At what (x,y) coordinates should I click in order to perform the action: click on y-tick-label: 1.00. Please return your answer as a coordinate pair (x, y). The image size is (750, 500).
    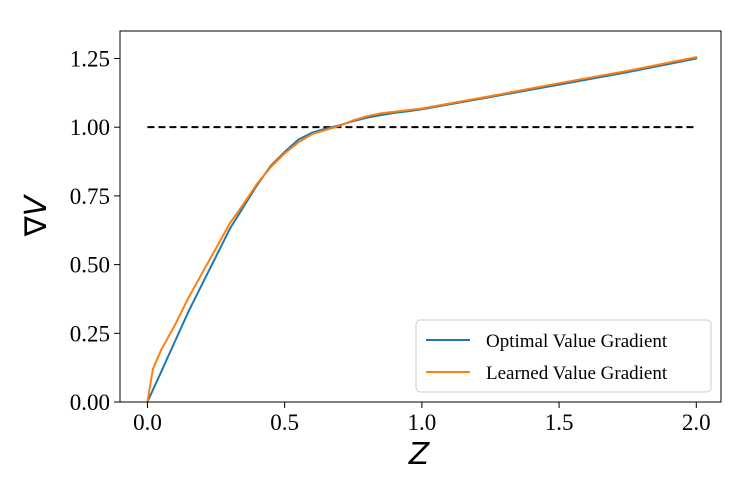
    Looking at the image, I should click on (90, 127).